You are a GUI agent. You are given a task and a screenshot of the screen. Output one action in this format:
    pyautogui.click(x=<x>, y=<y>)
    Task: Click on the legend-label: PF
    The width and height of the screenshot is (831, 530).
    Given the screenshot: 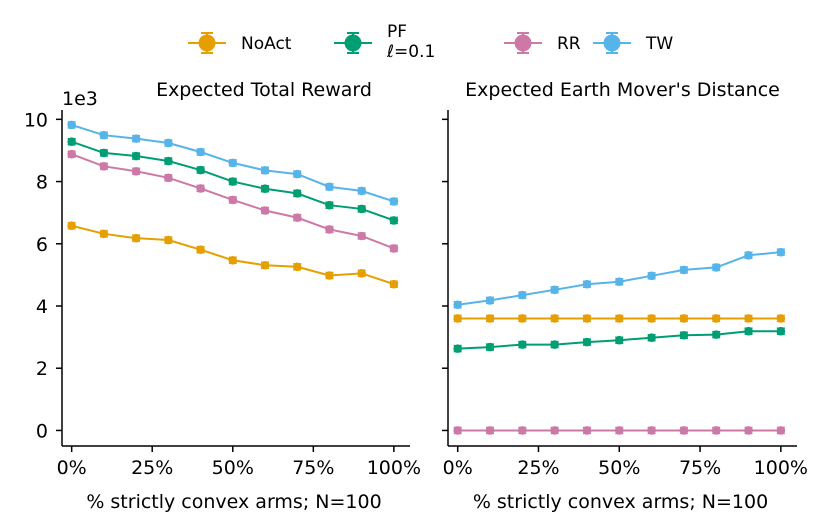 What is the action you would take?
    pyautogui.click(x=397, y=32)
    